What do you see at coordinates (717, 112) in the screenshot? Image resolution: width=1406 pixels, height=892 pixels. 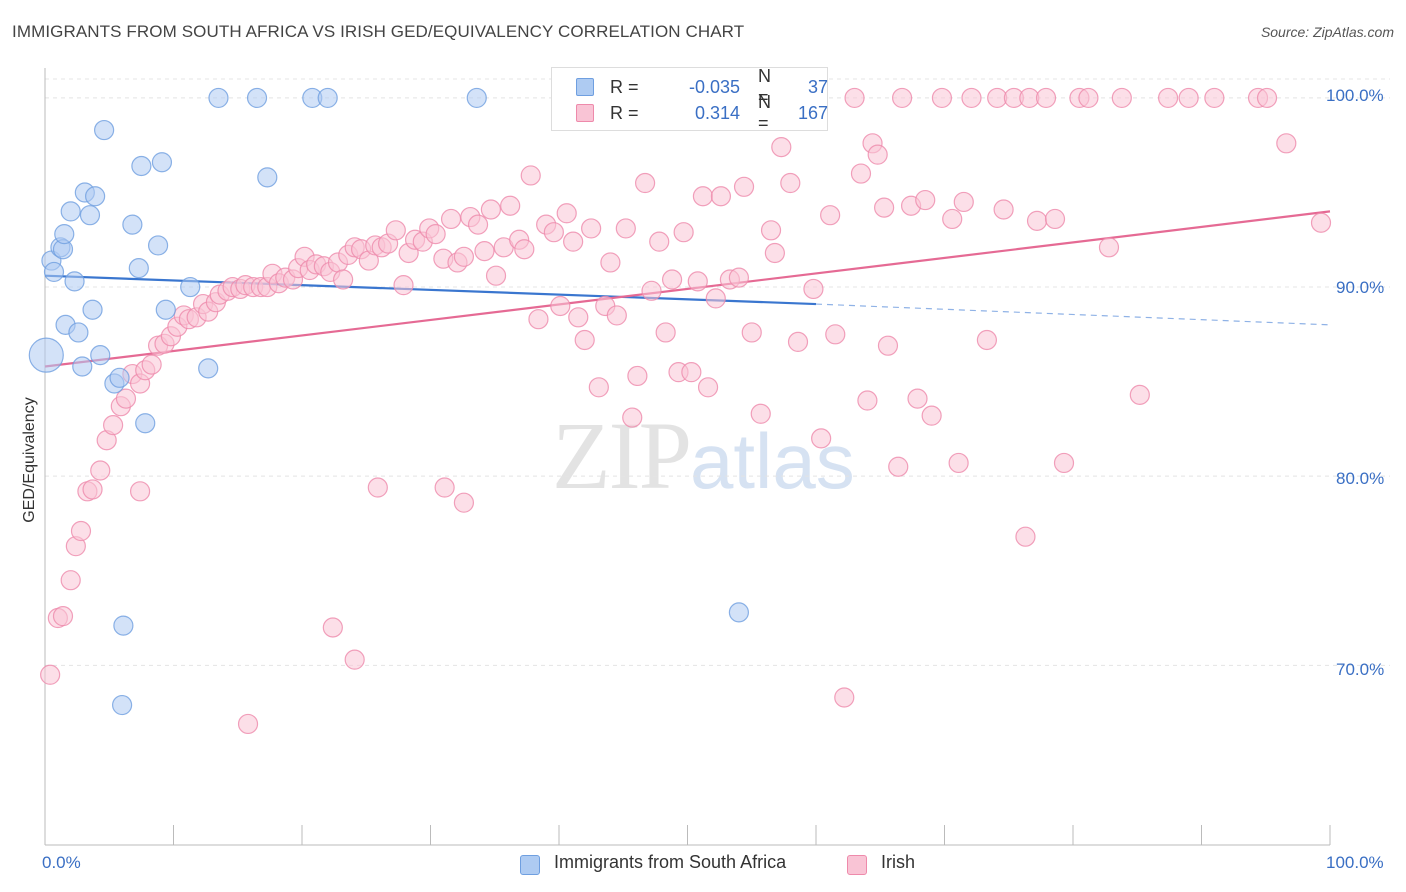 I see `legend-r-value: 0.314` at bounding box center [717, 112].